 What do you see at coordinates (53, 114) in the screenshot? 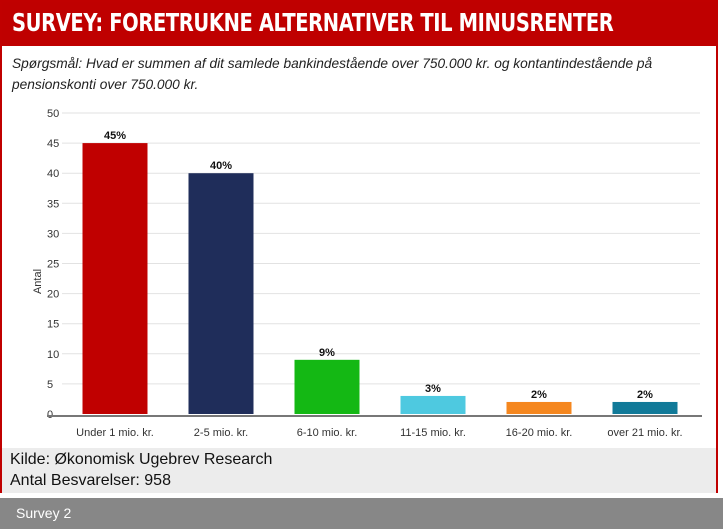
I see `y-tick-label: 50` at bounding box center [53, 114].